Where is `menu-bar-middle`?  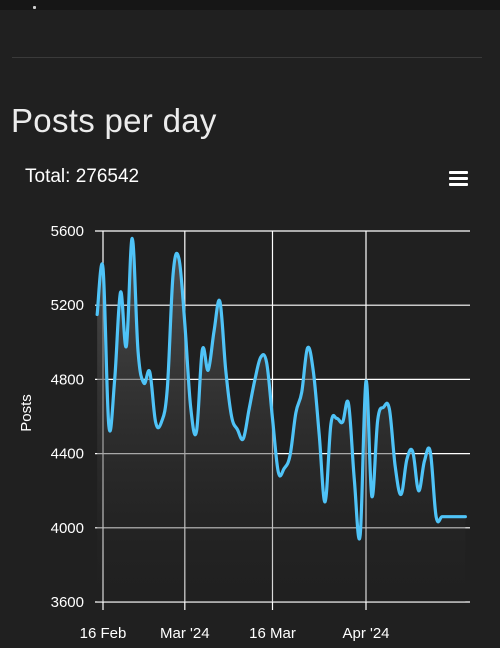 menu-bar-middle is located at coordinates (458, 178).